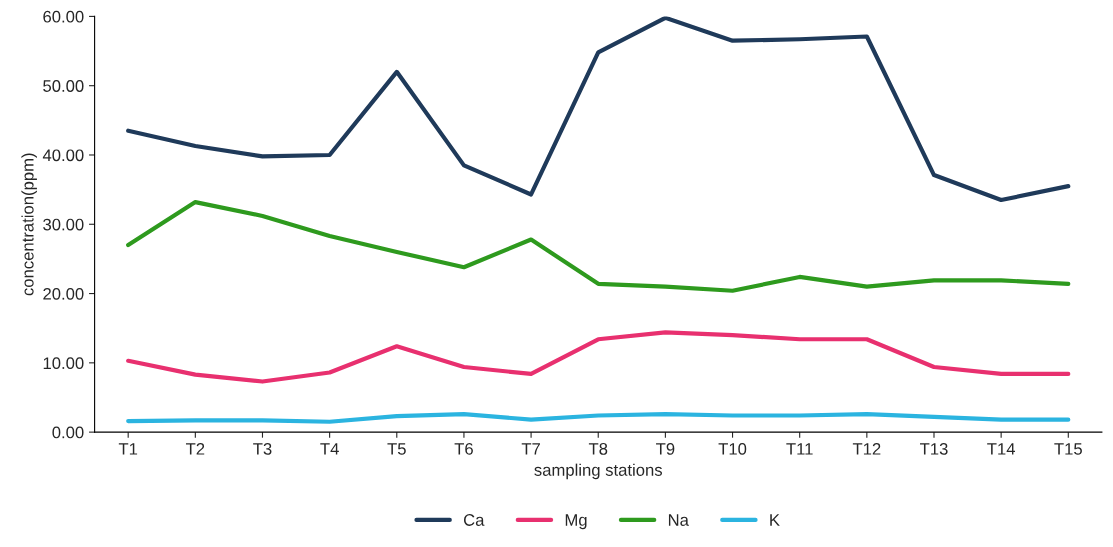  What do you see at coordinates (29, 224) in the screenshot?
I see `y-axis-title: concentration(ppm)` at bounding box center [29, 224].